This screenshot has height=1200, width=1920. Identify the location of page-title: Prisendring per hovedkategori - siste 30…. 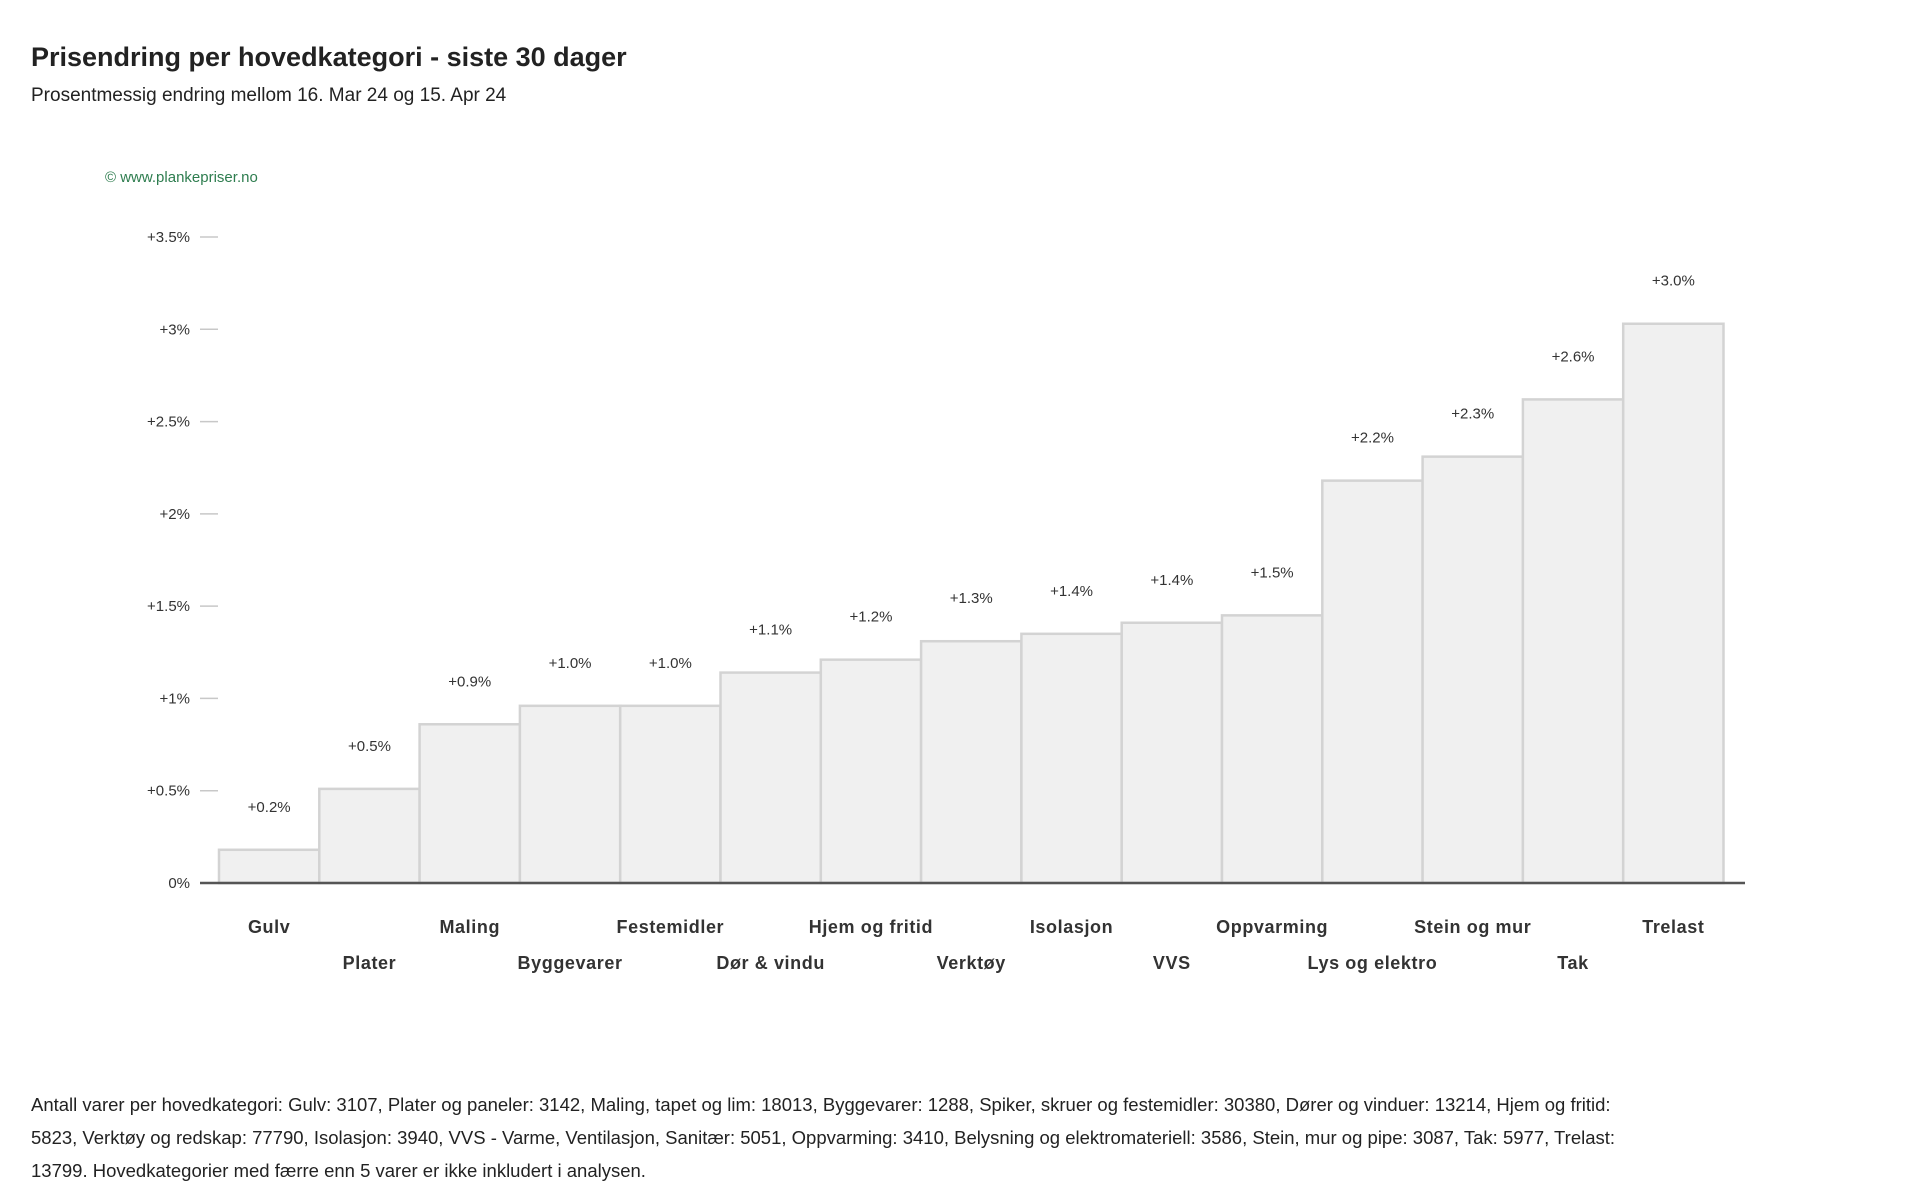
(329, 57).